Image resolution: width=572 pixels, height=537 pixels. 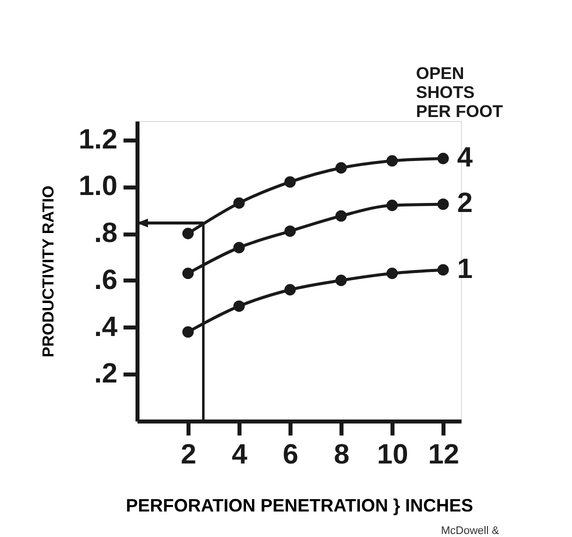 What do you see at coordinates (465, 268) in the screenshot?
I see `series-label: 1` at bounding box center [465, 268].